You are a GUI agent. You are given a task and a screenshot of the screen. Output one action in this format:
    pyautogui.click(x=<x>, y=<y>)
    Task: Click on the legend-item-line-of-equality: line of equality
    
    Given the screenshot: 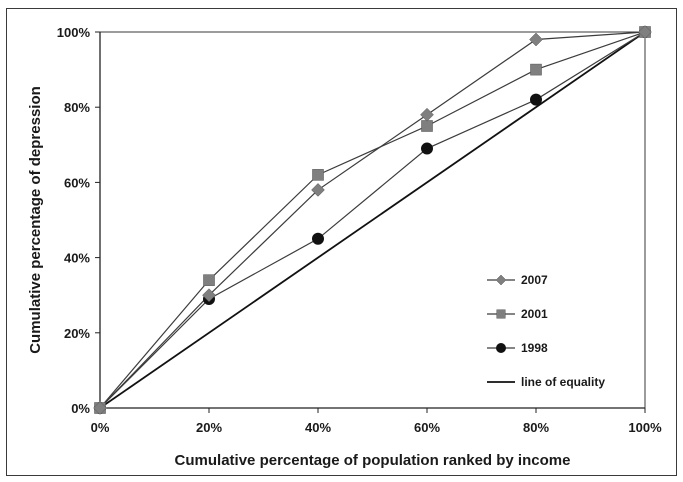 What is the action you would take?
    pyautogui.click(x=546, y=382)
    